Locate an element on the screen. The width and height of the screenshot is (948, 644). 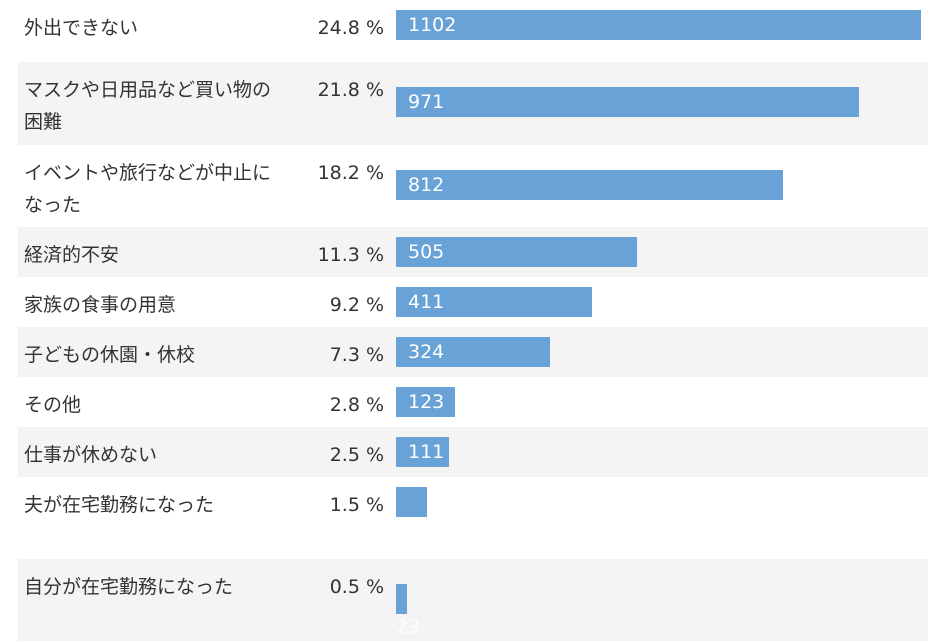
category-label: 夫が在宅勤務になった is located at coordinates (119, 505).